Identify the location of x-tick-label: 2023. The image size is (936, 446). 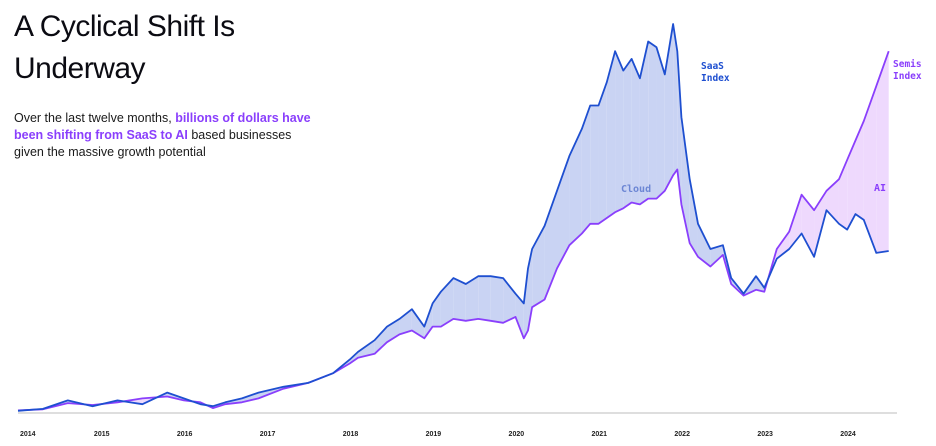
(765, 434).